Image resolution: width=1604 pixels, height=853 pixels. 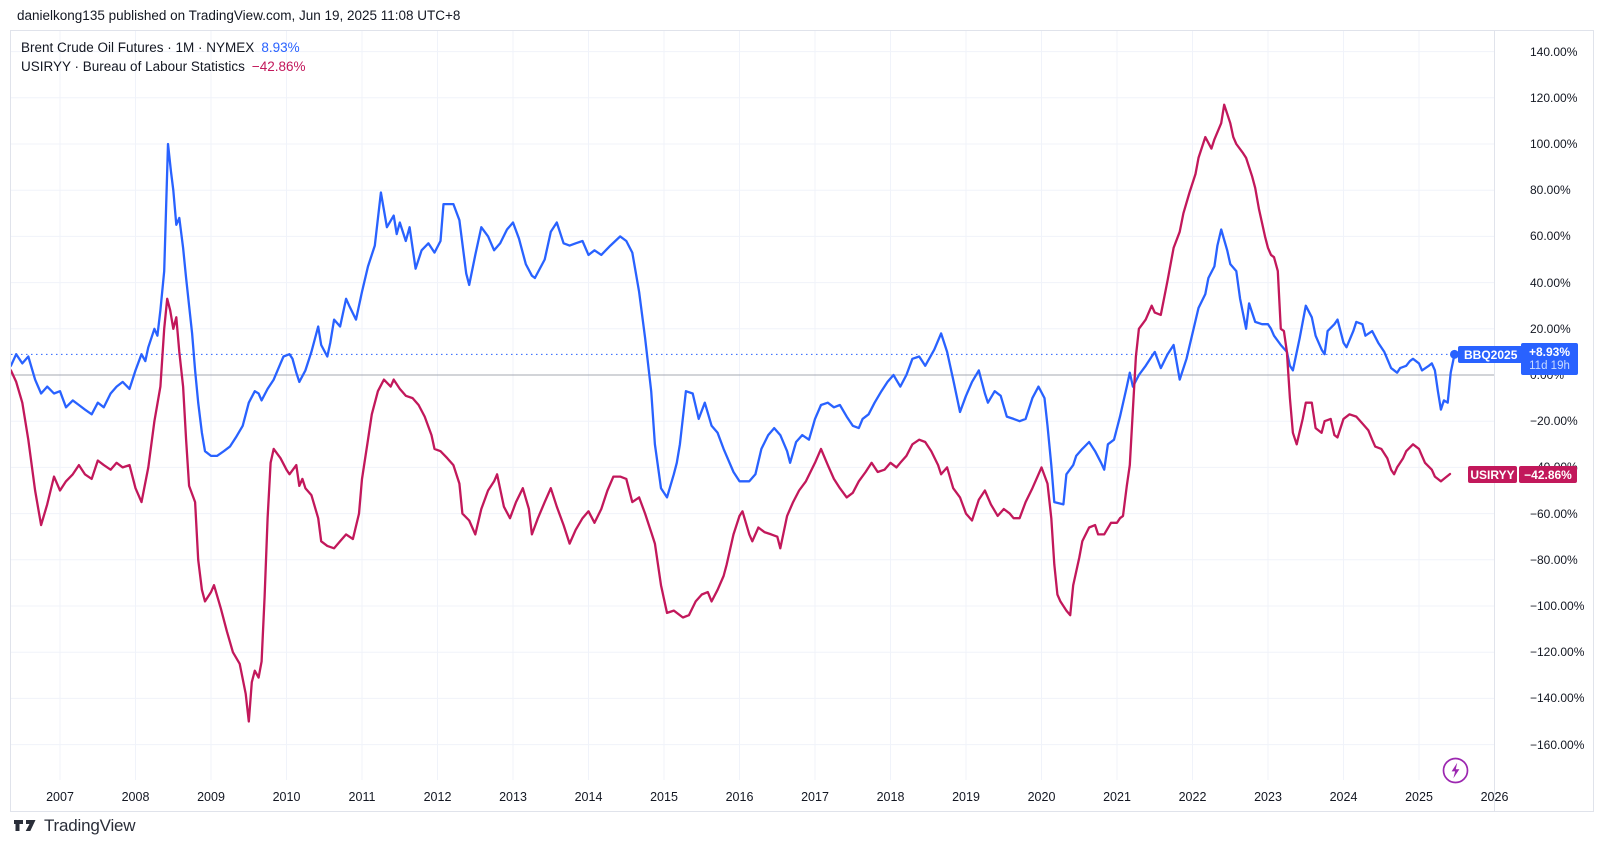 I want to click on year-tick-label: 2016, so click(x=739, y=797).